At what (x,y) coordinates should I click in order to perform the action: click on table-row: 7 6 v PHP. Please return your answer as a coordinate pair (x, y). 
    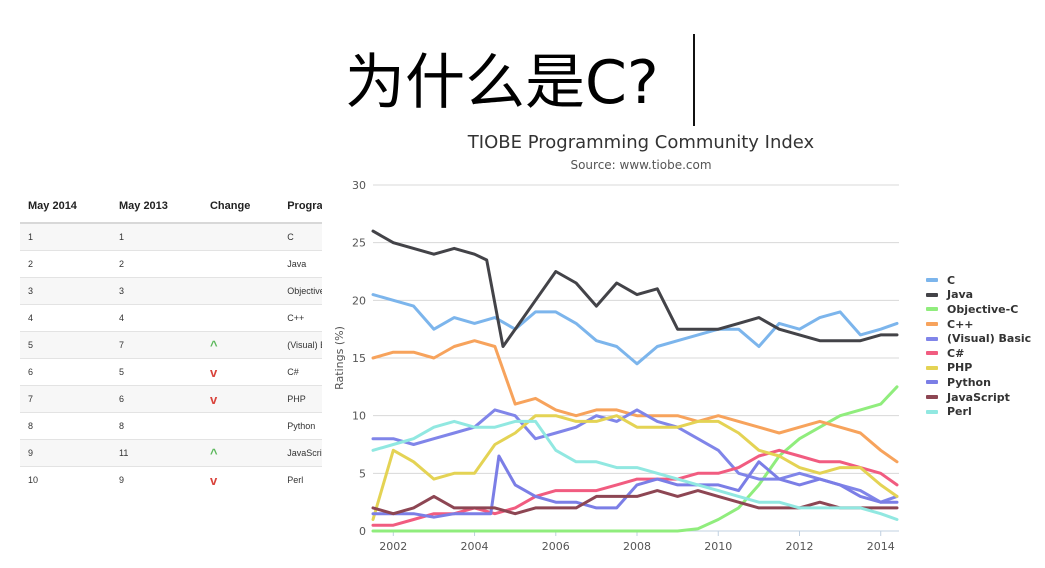
    Looking at the image, I should click on (171, 399).